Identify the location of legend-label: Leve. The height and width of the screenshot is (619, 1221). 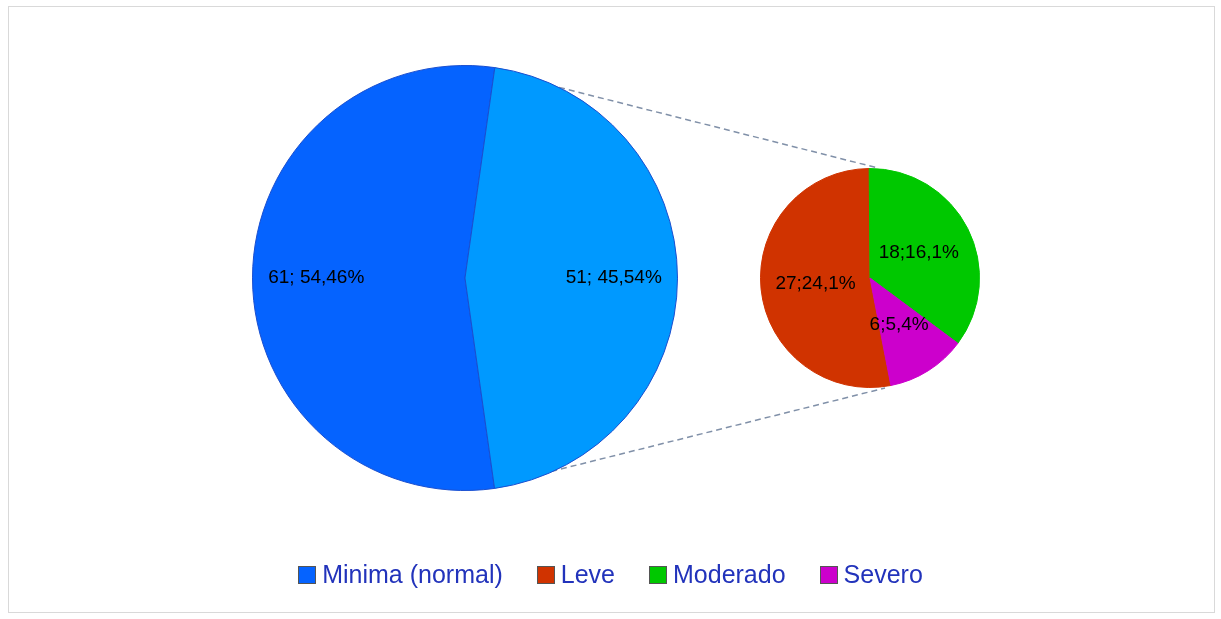
(587, 574).